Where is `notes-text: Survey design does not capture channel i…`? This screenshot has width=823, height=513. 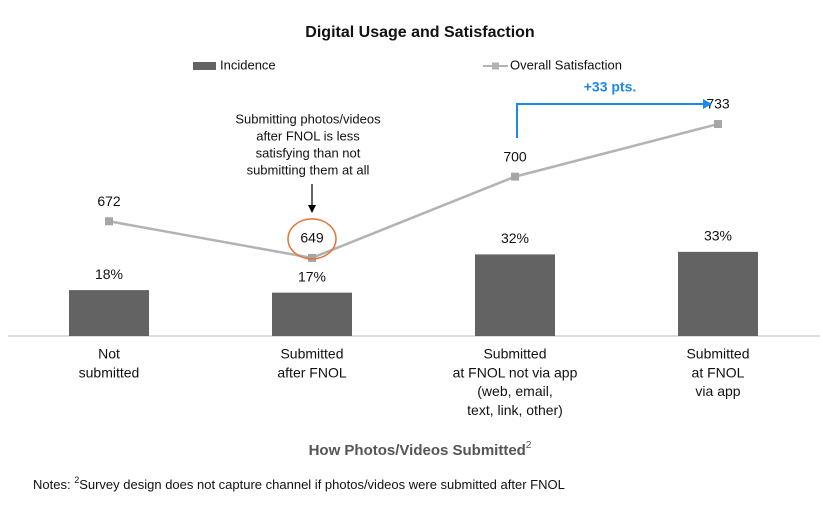 notes-text: Survey design does not capture channel i… is located at coordinates (322, 484).